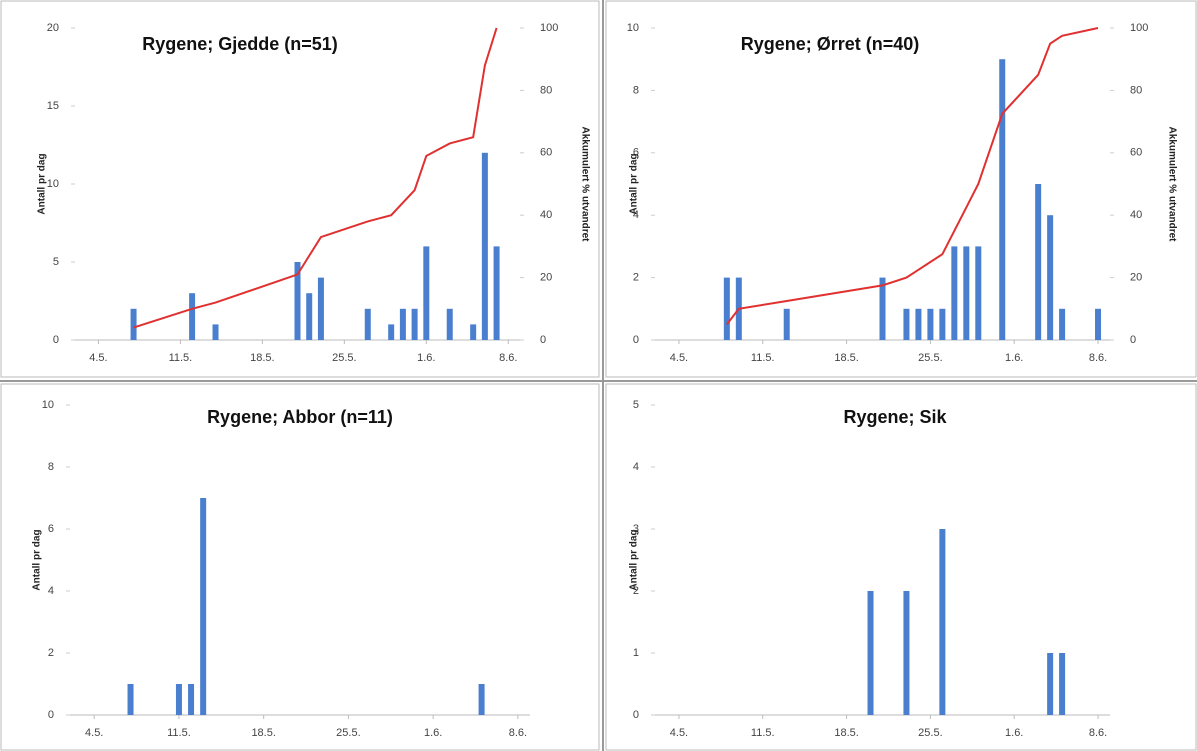  Describe the element at coordinates (53, 106) in the screenshot. I see `y-tick-label: 15` at that location.